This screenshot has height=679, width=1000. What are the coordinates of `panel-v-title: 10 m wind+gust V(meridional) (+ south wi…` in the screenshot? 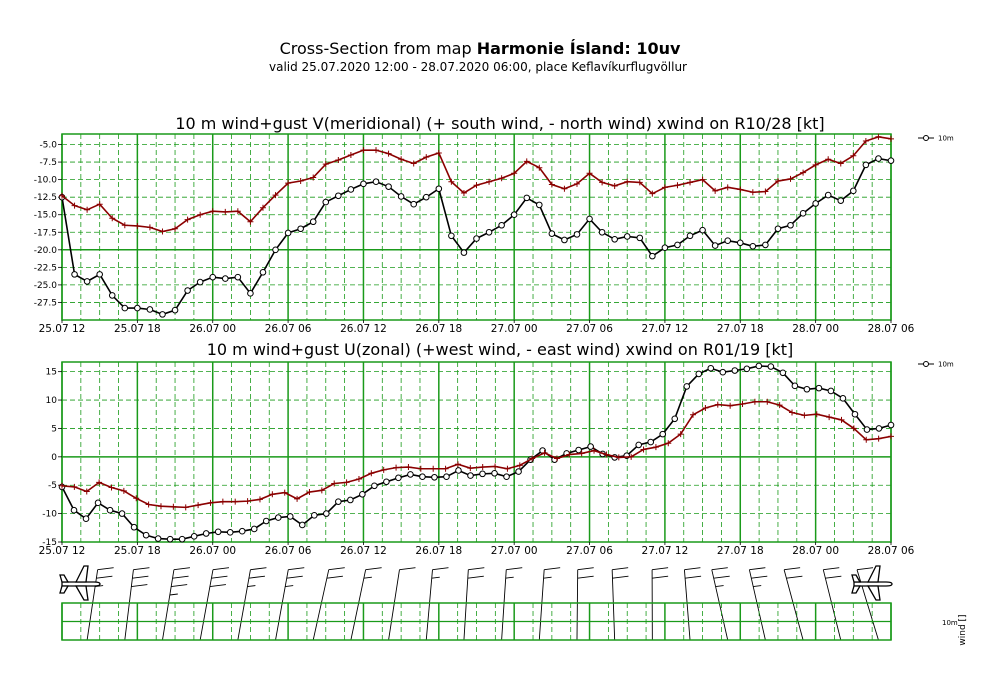 It's located at (499, 123).